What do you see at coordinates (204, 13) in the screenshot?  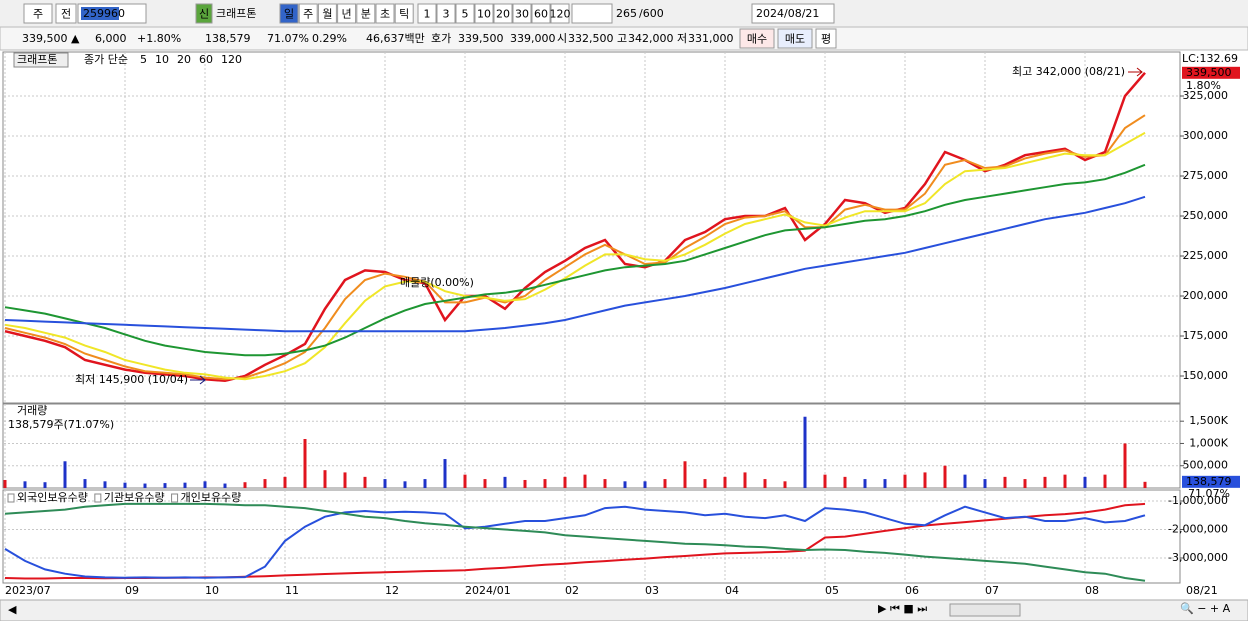 I see `new-badge-box` at bounding box center [204, 13].